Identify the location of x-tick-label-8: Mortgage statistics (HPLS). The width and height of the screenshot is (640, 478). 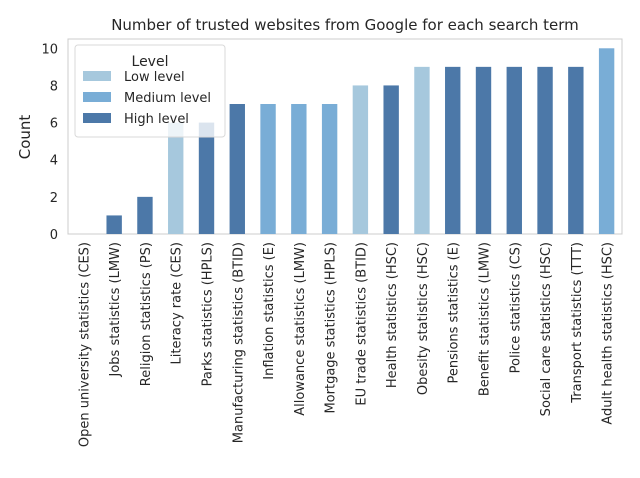
(331, 328).